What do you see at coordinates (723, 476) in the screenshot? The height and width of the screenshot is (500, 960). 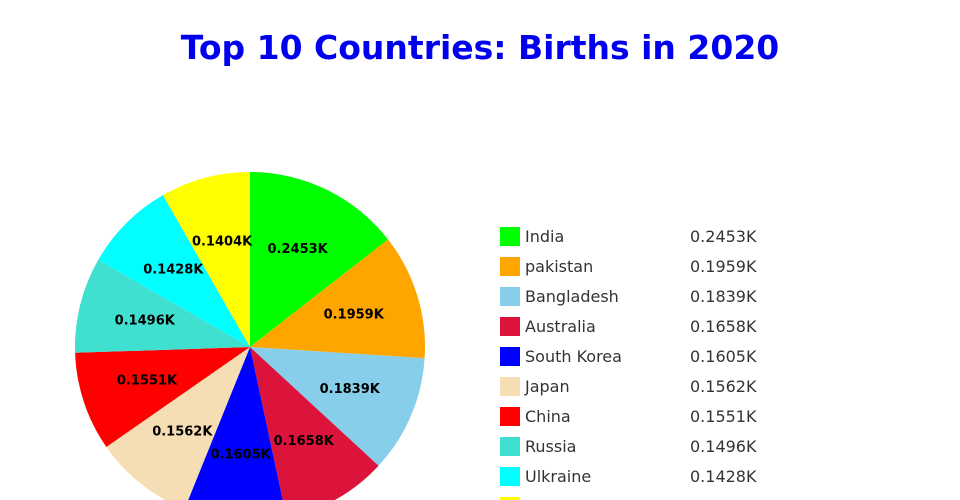 I see `legend-value: 0.1428K` at bounding box center [723, 476].